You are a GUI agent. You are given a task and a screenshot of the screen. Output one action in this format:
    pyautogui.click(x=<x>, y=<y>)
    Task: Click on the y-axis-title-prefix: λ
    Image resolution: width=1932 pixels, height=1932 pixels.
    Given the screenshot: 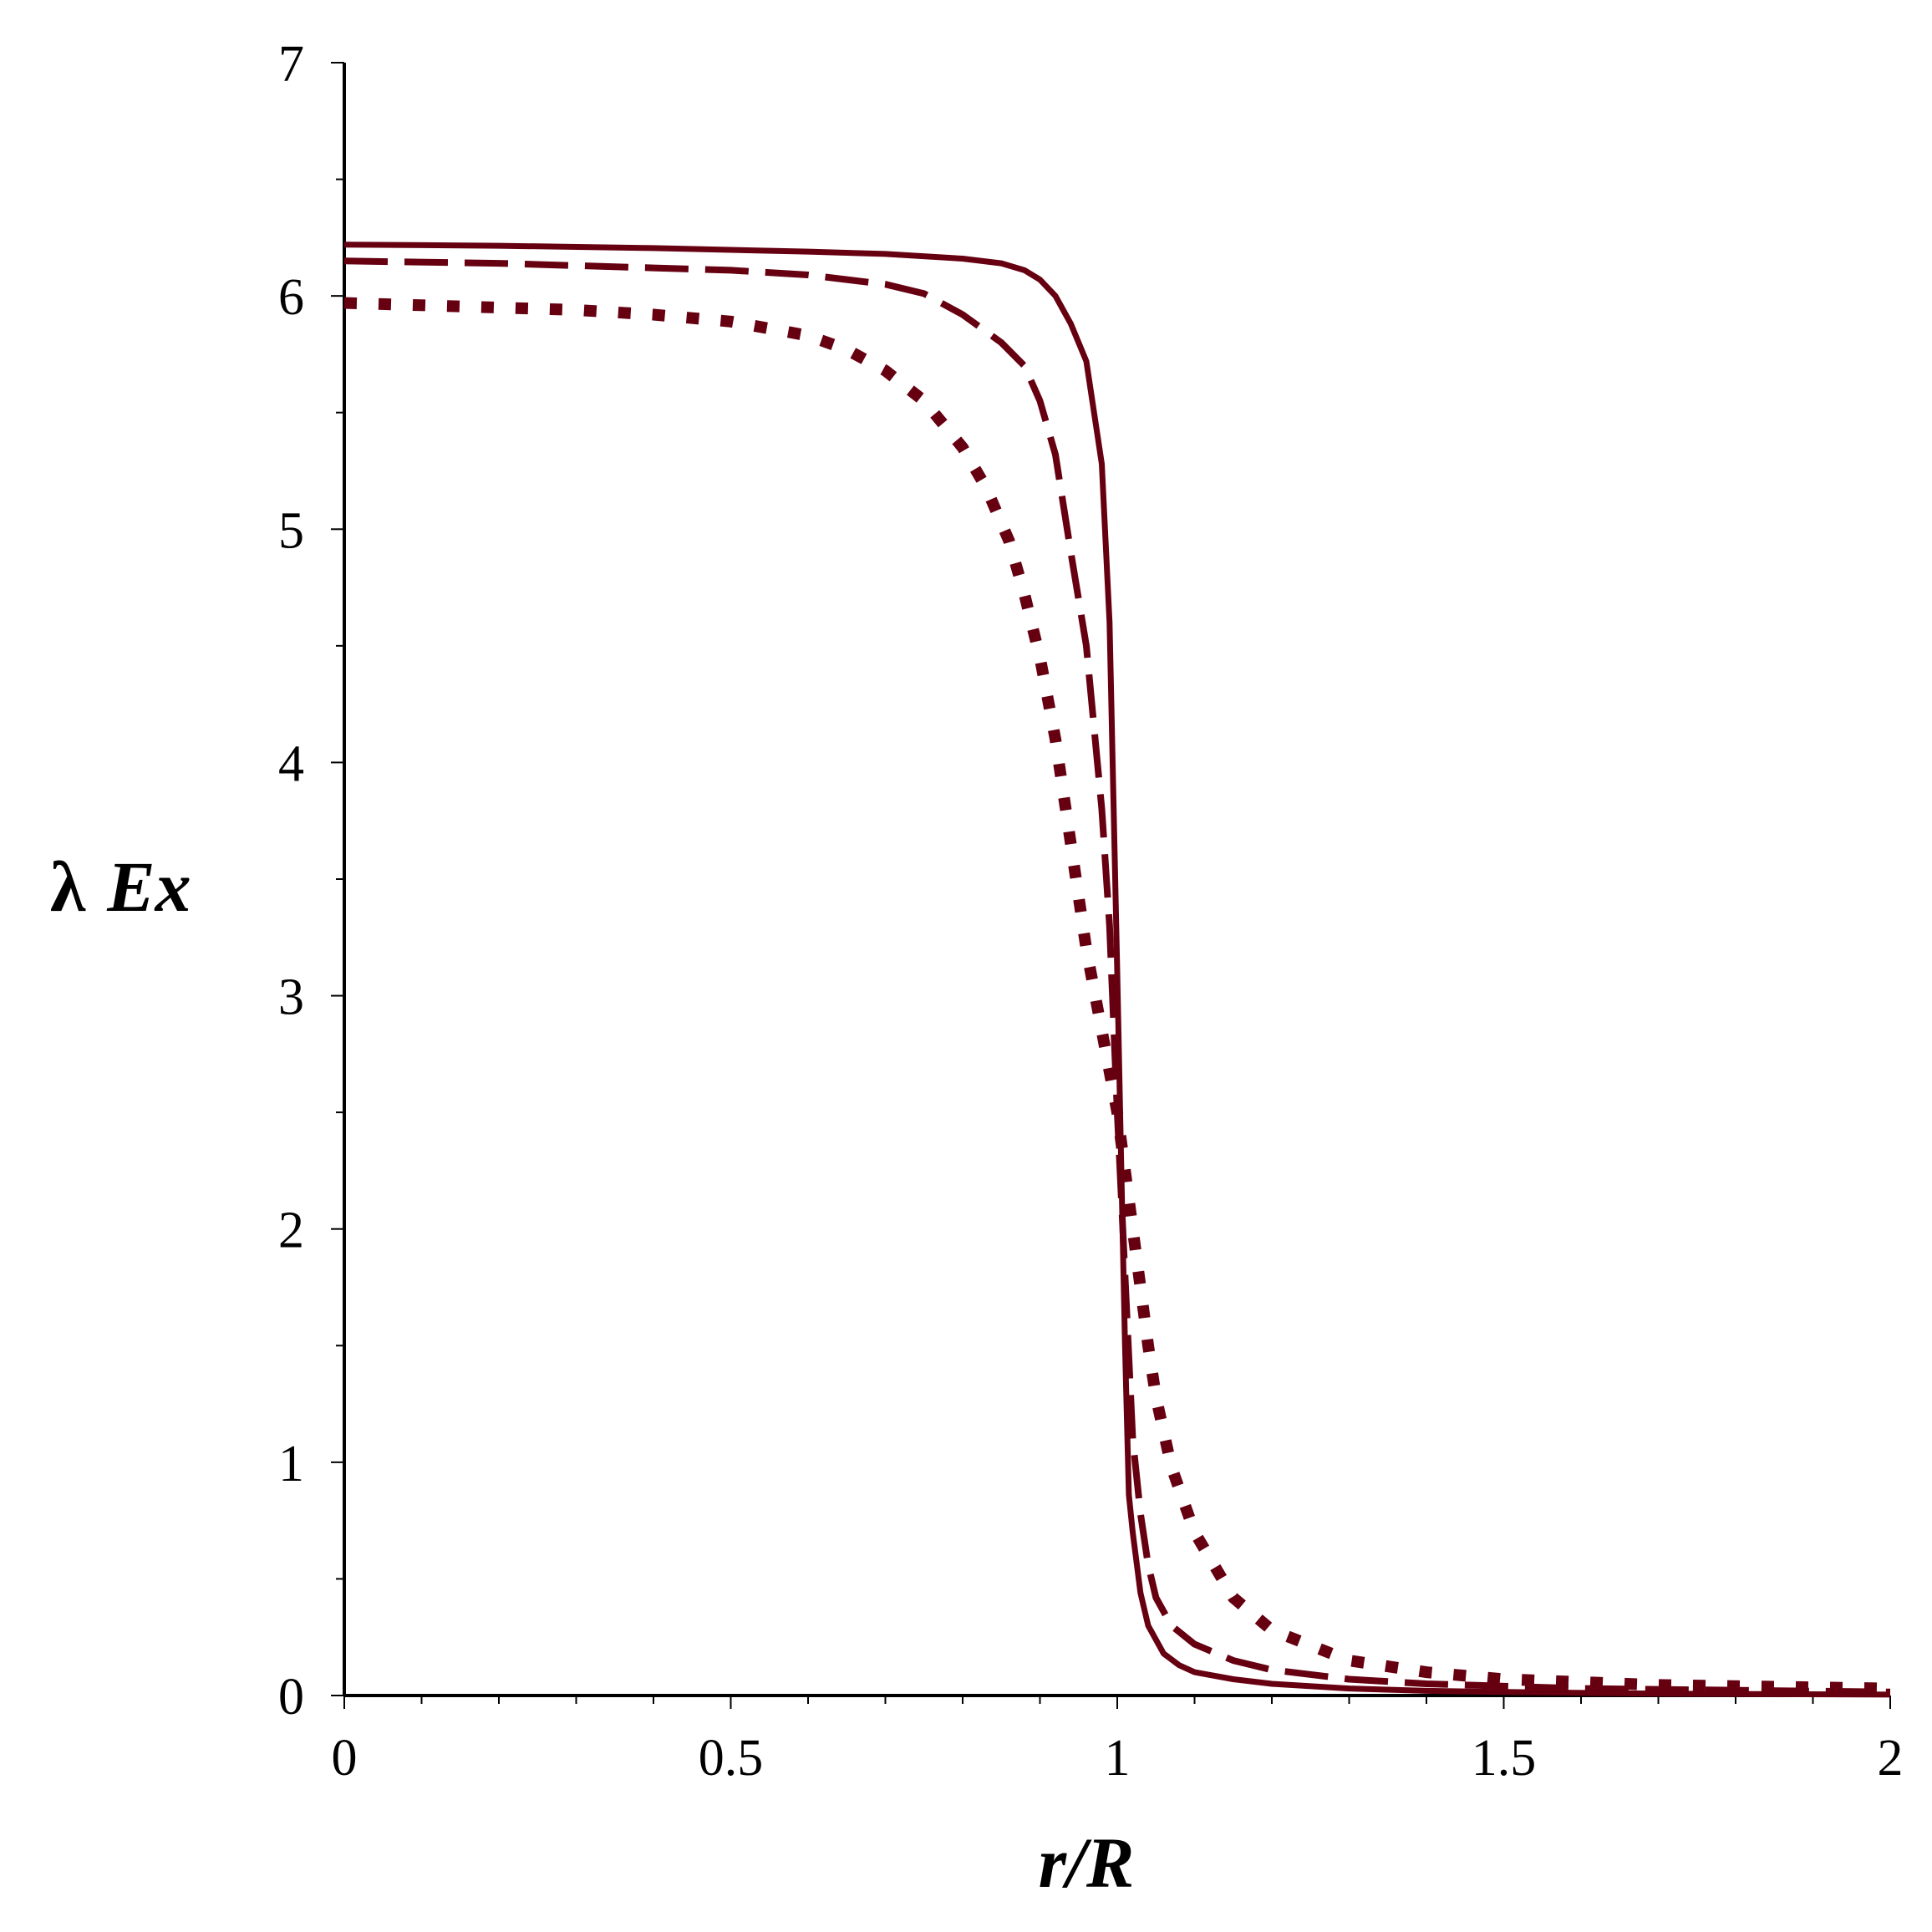 What is the action you would take?
    pyautogui.click(x=68, y=887)
    